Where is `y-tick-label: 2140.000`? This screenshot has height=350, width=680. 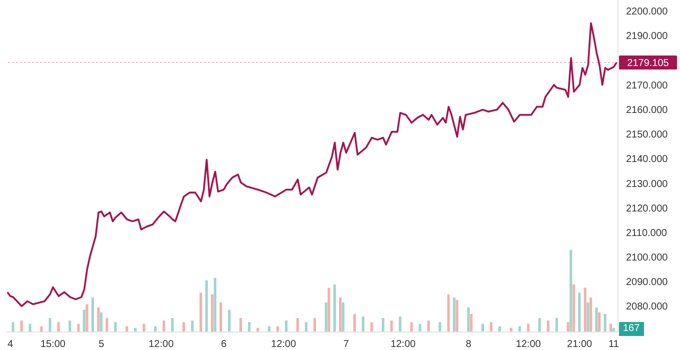 y-tick-label: 2140.000 is located at coordinates (647, 160).